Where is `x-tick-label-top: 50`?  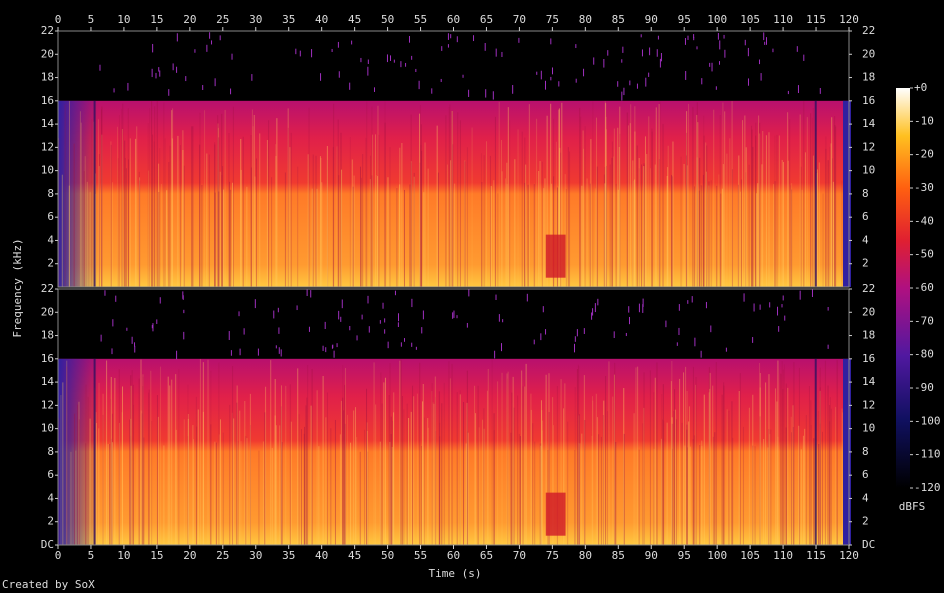 x-tick-label-top: 50 is located at coordinates (387, 19).